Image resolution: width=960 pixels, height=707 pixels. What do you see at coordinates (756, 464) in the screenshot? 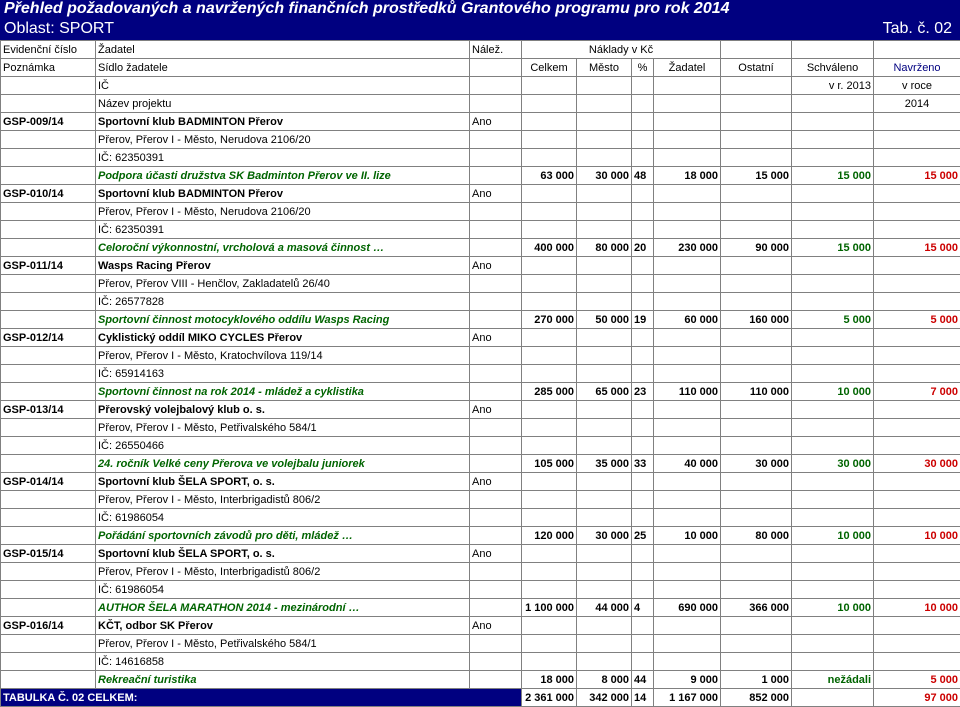
I see `cost-ostatni: 30 000` at bounding box center [756, 464].